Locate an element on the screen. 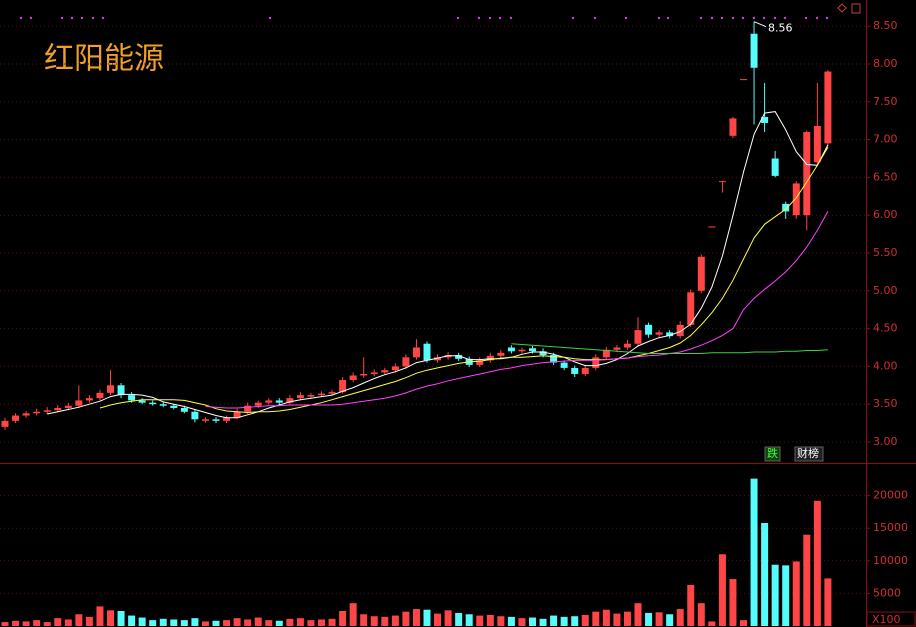 This screenshot has width=916, height=627. max-pointer is located at coordinates (760, 24).